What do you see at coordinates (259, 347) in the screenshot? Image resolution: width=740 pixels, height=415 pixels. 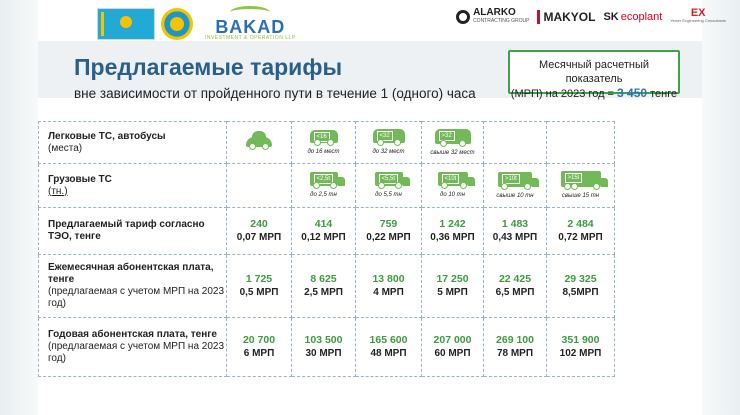 I see `annual-cell: 20 700 6 МРП` at bounding box center [259, 347].